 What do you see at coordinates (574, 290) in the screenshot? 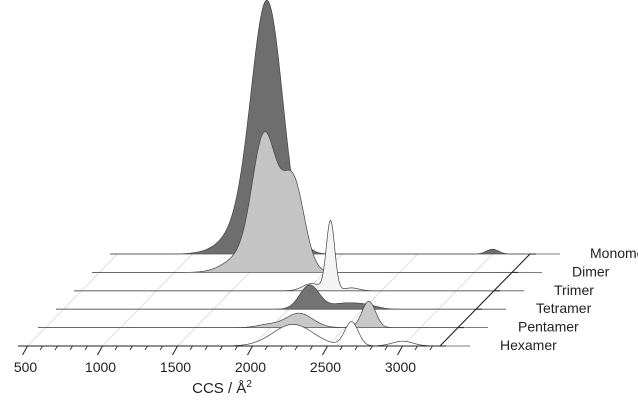
I see `series-label-trimer: Trimer` at bounding box center [574, 290].